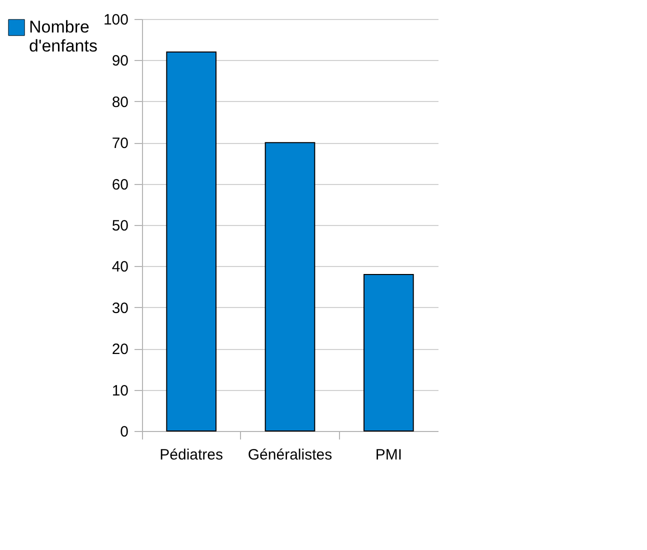  What do you see at coordinates (120, 226) in the screenshot?
I see `y-tick-label: 50` at bounding box center [120, 226].